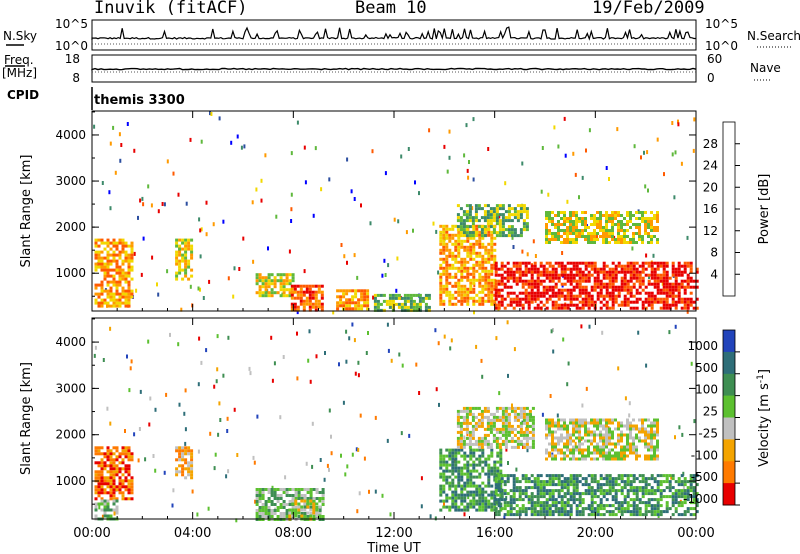  Describe the element at coordinates (71, 46) in the screenshot. I see `noise-left-tick-bottom: 10^0` at that location.